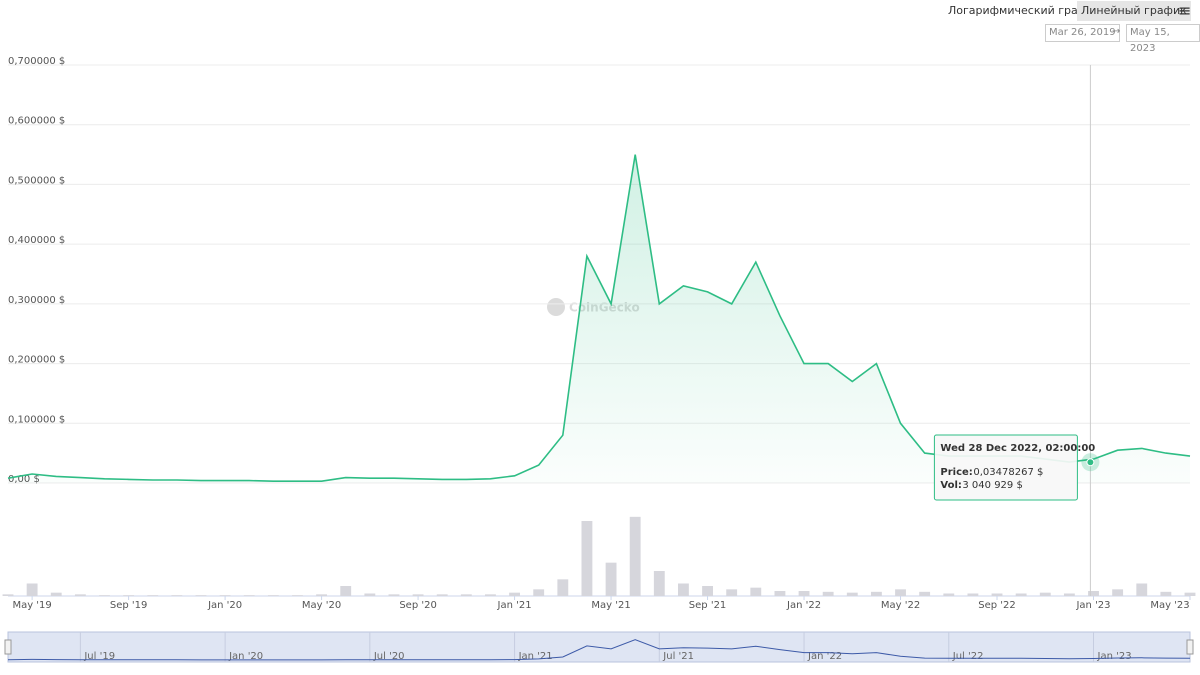 The height and width of the screenshot is (675, 1200). I want to click on linear-toggle: Линейный график, so click(1134, 11).